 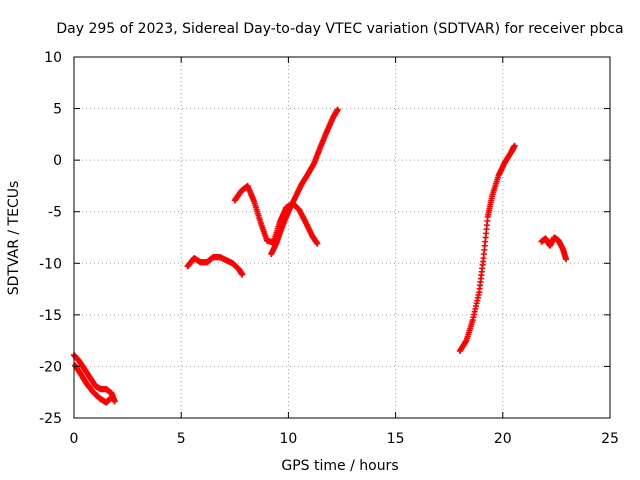 I want to click on series-arc-1a, so click(x=94, y=378).